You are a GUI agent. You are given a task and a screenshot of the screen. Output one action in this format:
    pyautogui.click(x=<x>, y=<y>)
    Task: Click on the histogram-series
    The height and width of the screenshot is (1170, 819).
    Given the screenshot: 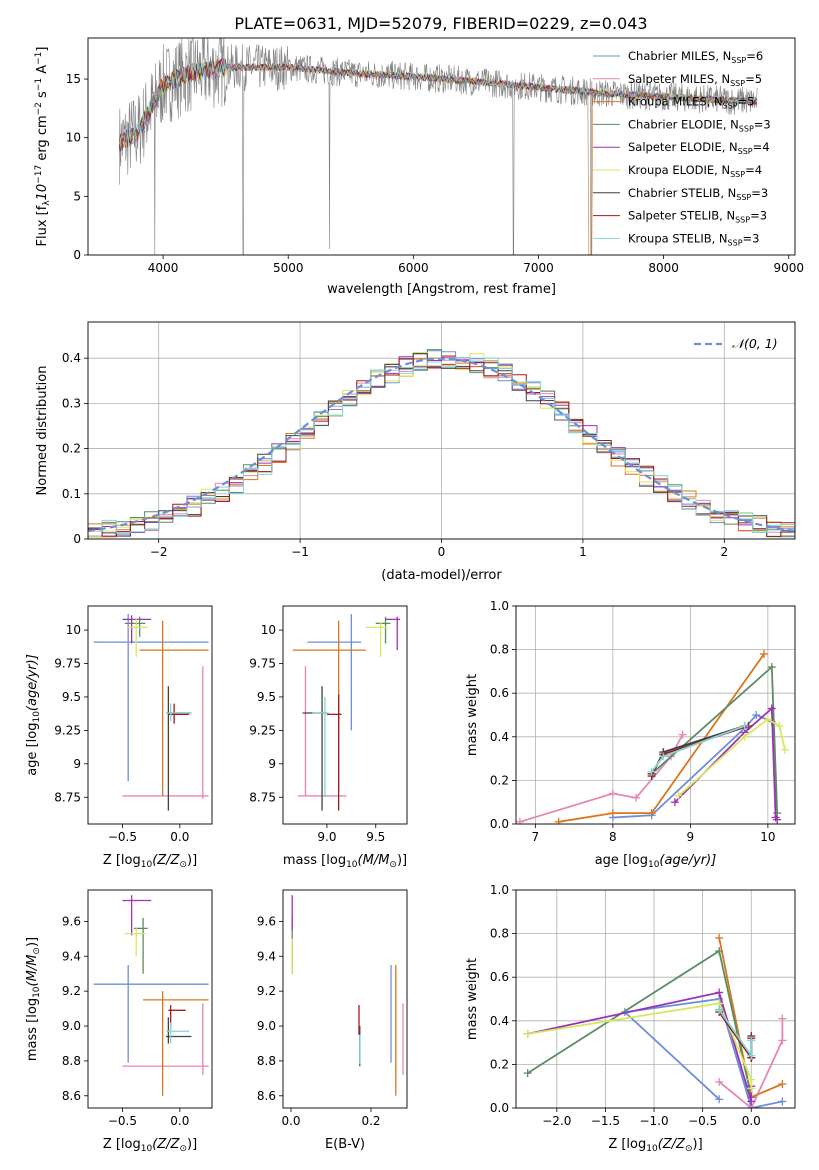 What is the action you would take?
    pyautogui.click(x=441, y=445)
    